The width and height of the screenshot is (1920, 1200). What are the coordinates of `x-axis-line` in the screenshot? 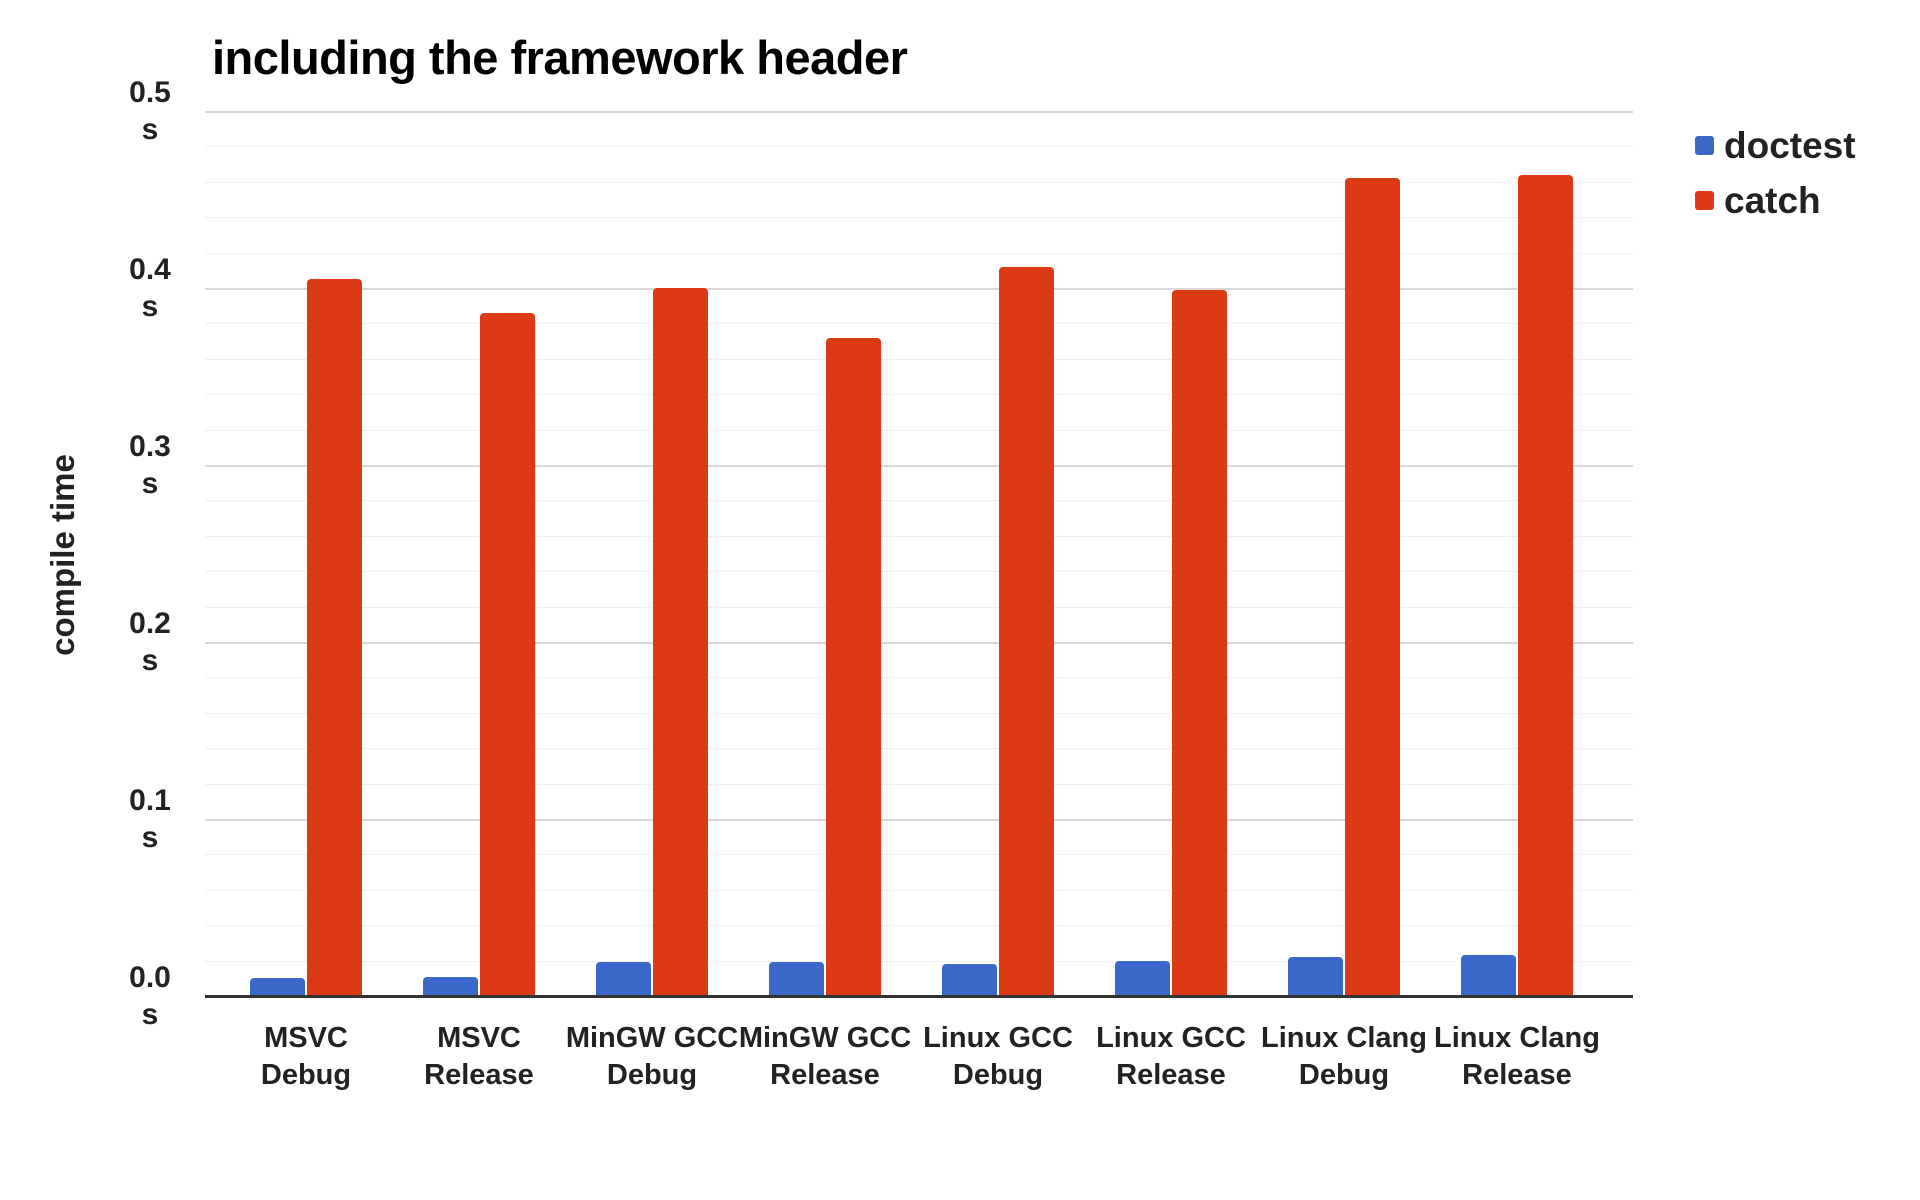 It's located at (919, 996).